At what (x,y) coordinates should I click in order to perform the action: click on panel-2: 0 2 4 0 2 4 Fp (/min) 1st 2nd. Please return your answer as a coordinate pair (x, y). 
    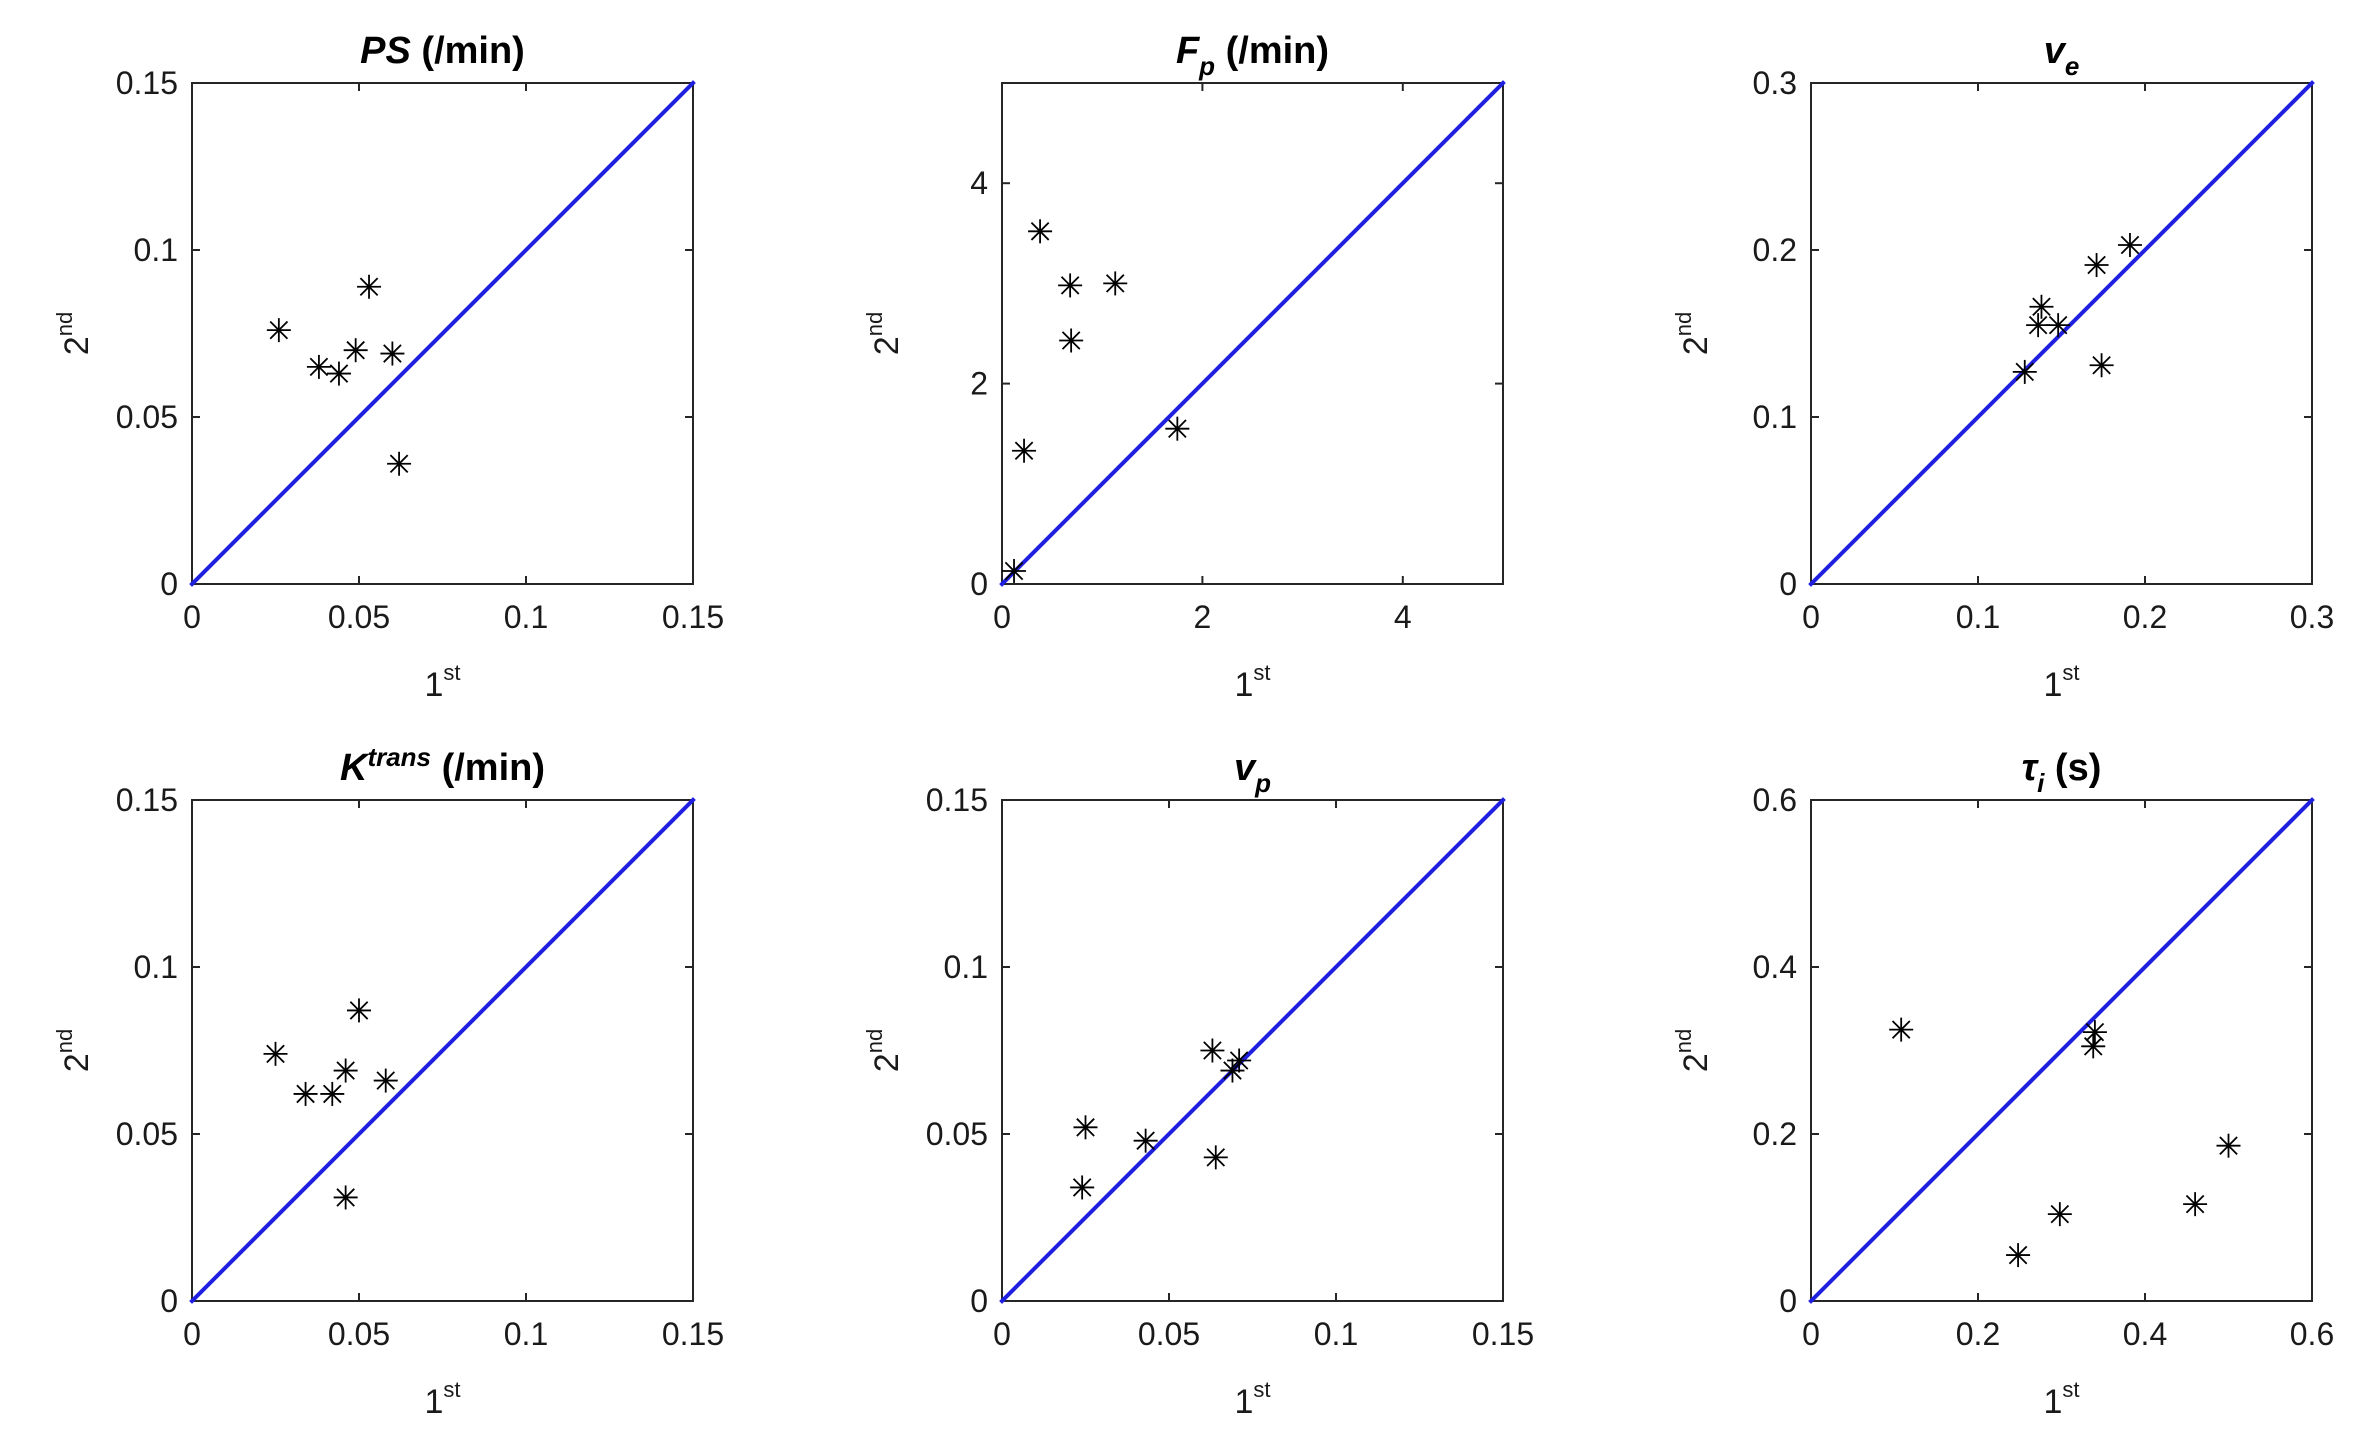
    Looking at the image, I should click on (1184, 367).